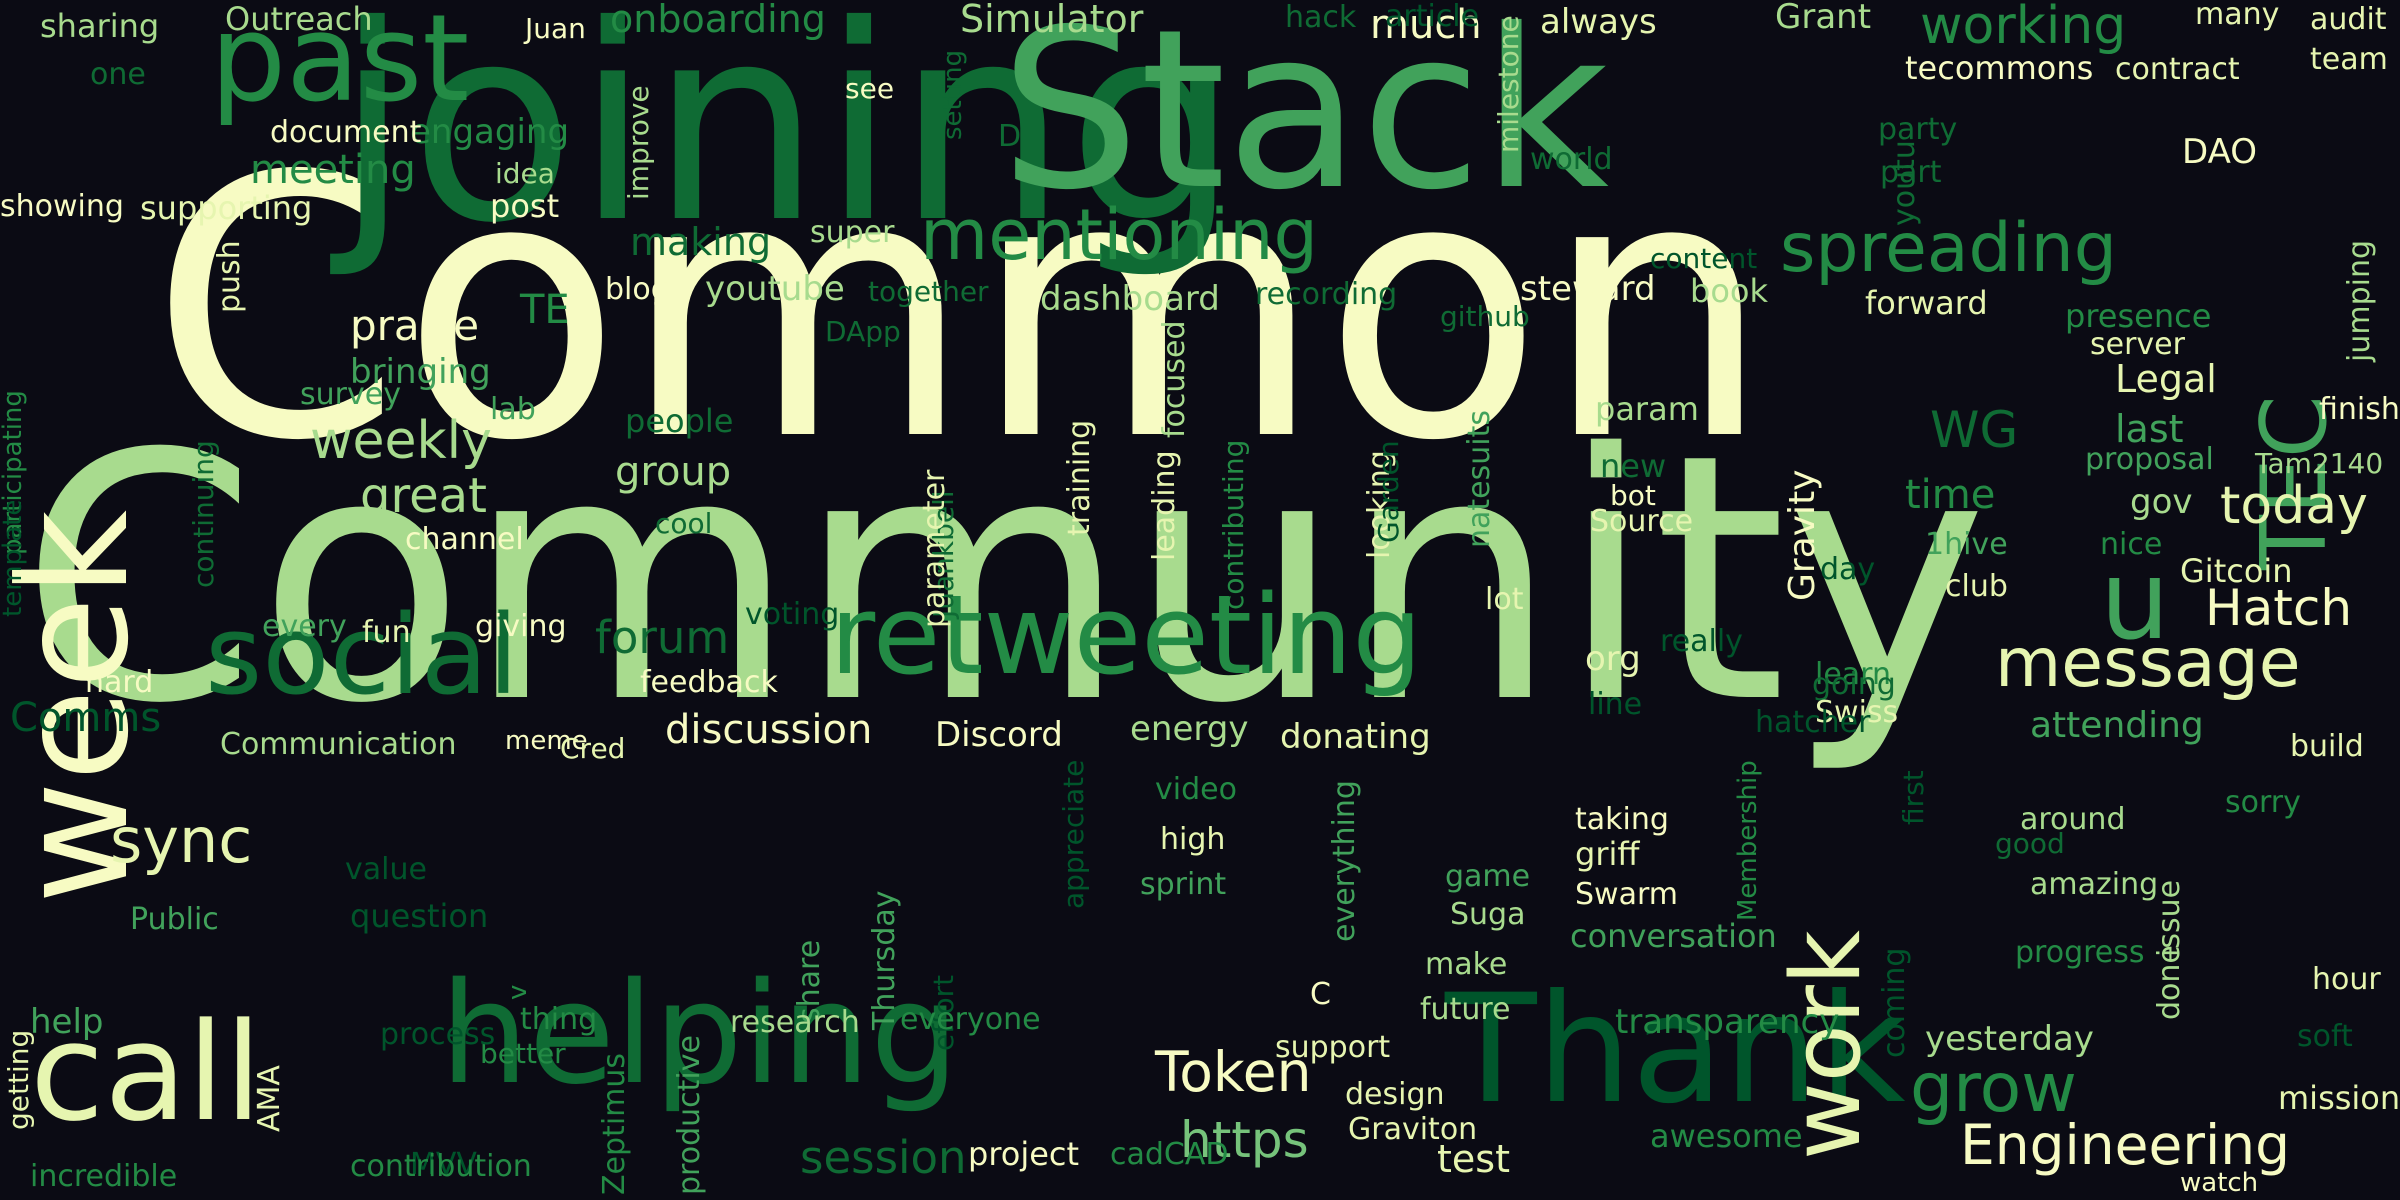  I want to click on cloud-word: fun, so click(386, 632).